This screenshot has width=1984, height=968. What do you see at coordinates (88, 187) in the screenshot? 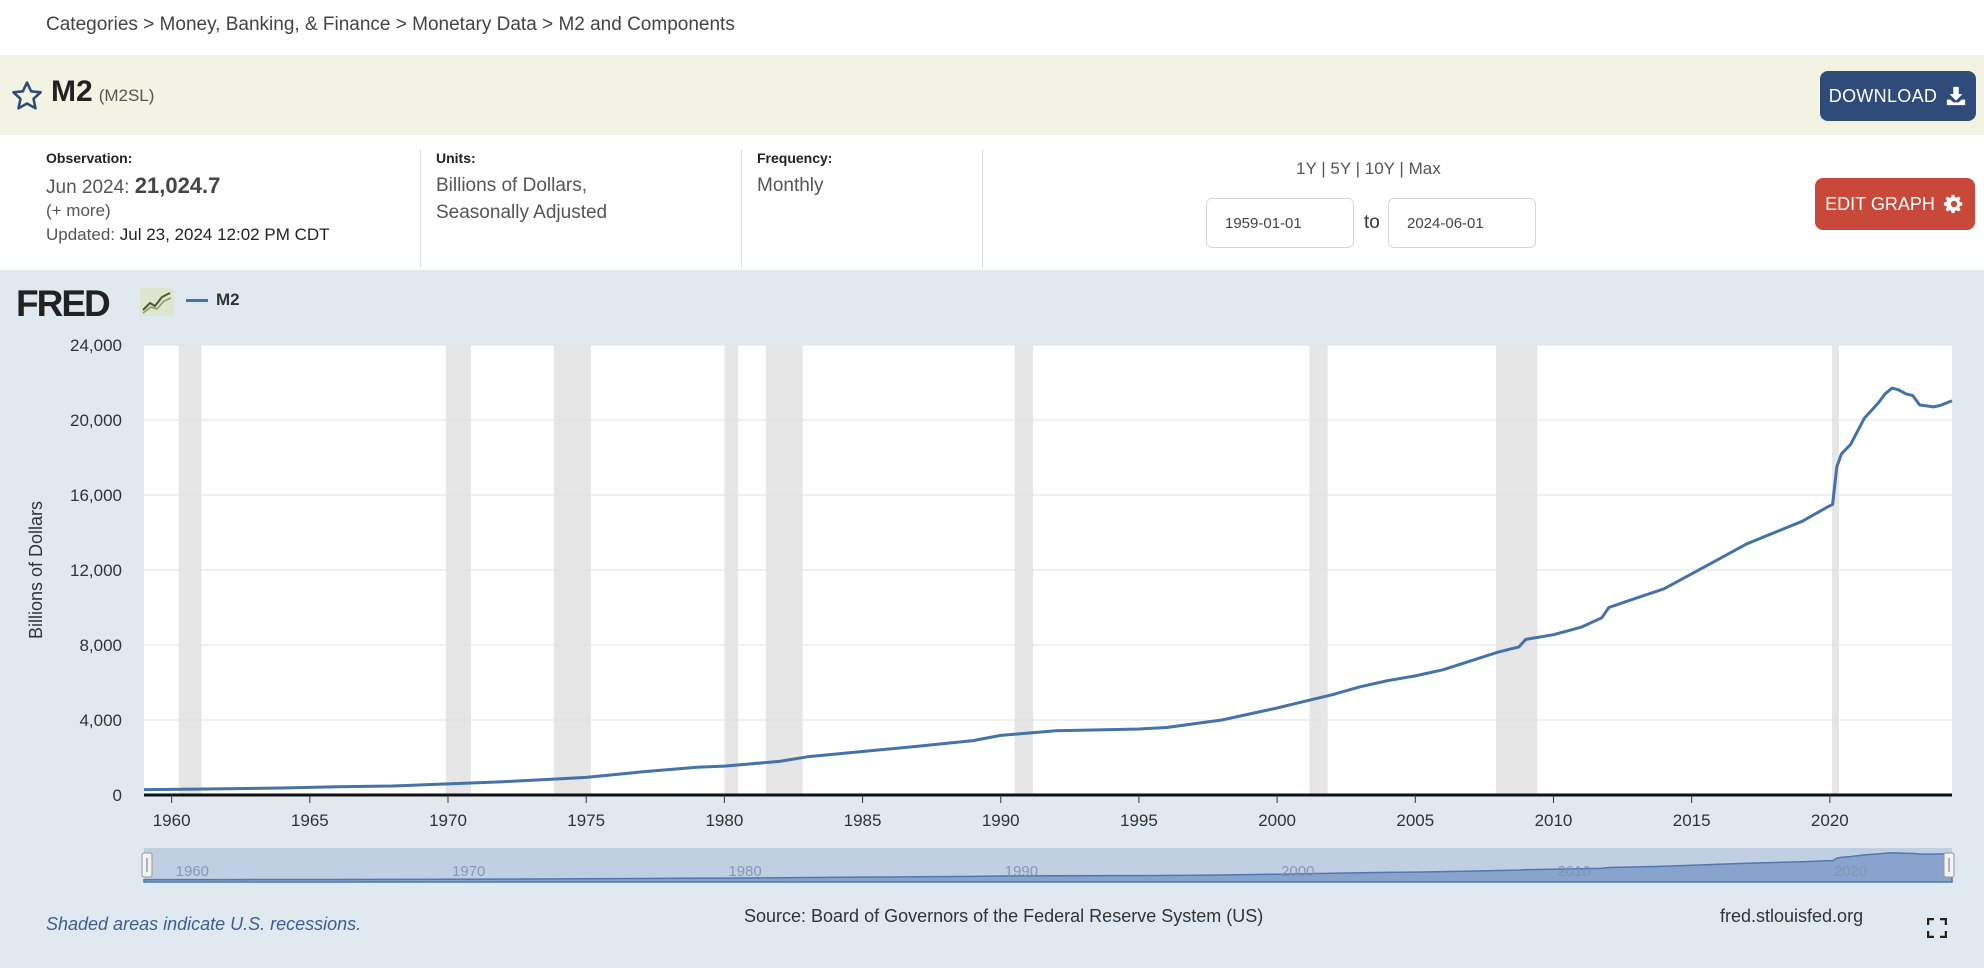
I see `observation-date: Jun 2024:` at bounding box center [88, 187].